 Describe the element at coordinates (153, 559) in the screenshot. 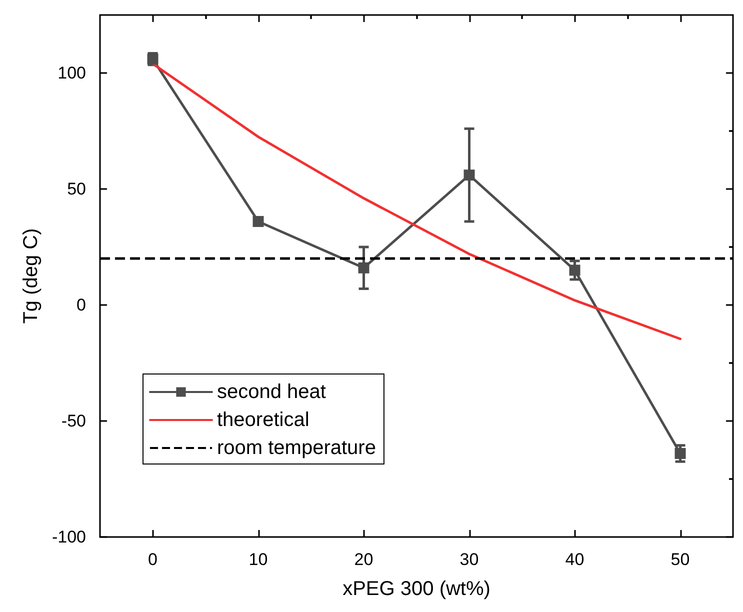

I see `x-tick-label: 0` at that location.